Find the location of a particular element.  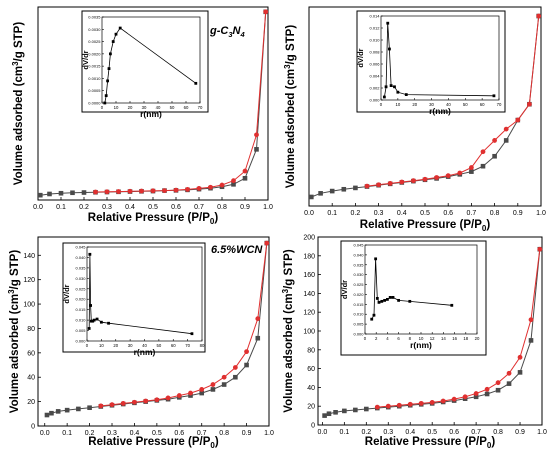

inset-y-tick-label: 0.015 is located at coordinates (358, 304).